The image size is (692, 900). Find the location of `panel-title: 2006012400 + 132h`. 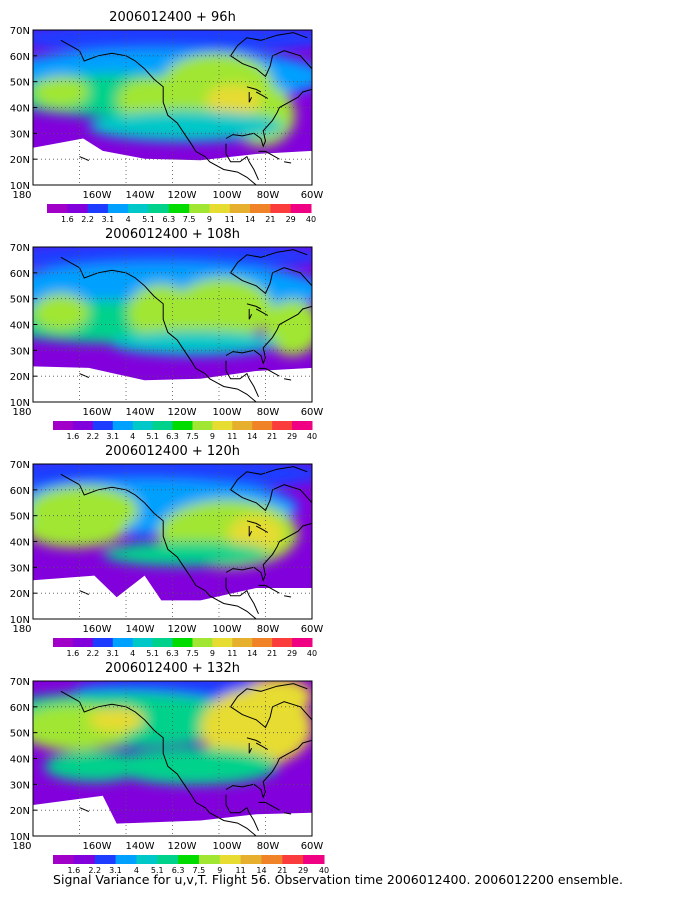

panel-title: 2006012400 + 132h is located at coordinates (172, 668).